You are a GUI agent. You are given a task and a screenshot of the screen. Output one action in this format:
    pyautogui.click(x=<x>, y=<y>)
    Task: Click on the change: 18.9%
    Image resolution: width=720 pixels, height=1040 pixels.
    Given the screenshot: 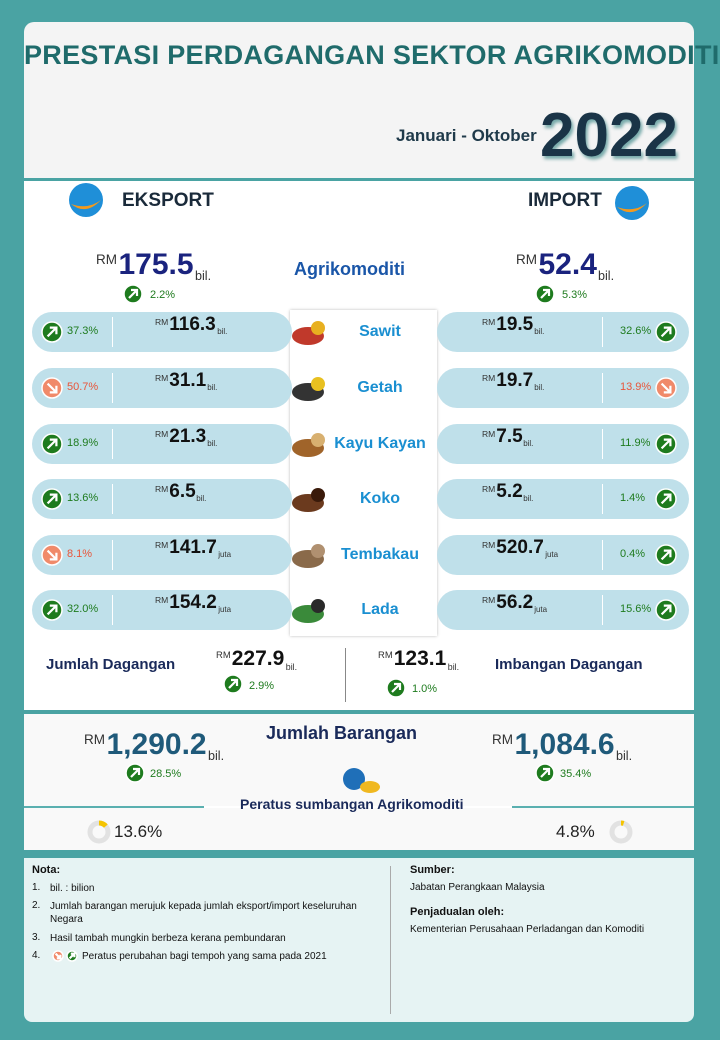 What is the action you would take?
    pyautogui.click(x=83, y=443)
    